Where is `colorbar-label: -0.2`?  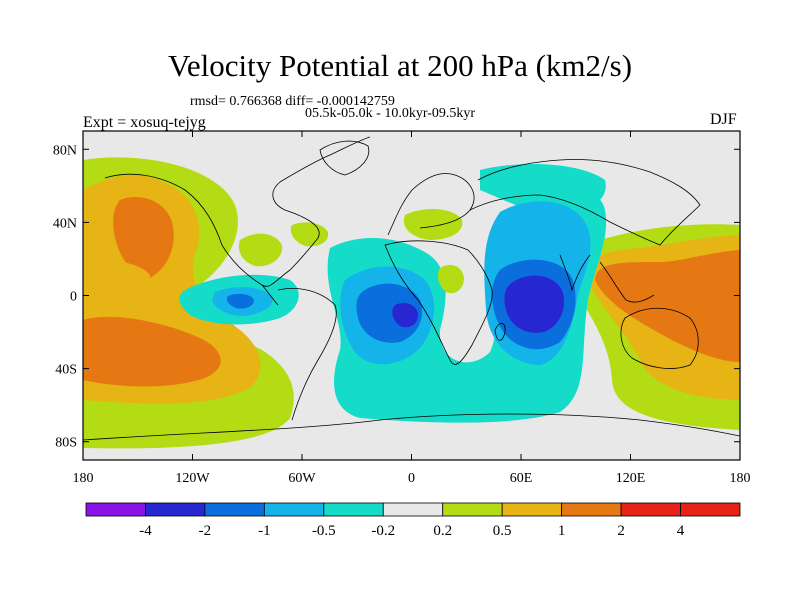
colorbar-label: -0.2 is located at coordinates (383, 531).